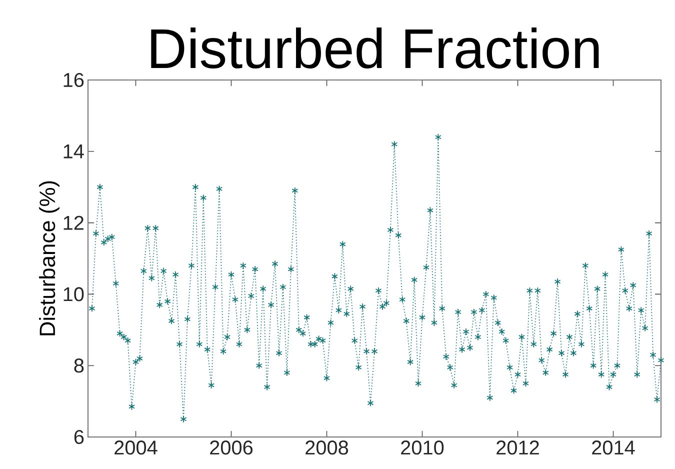 The width and height of the screenshot is (675, 469). I want to click on y-tick-label: 6, so click(79, 437).